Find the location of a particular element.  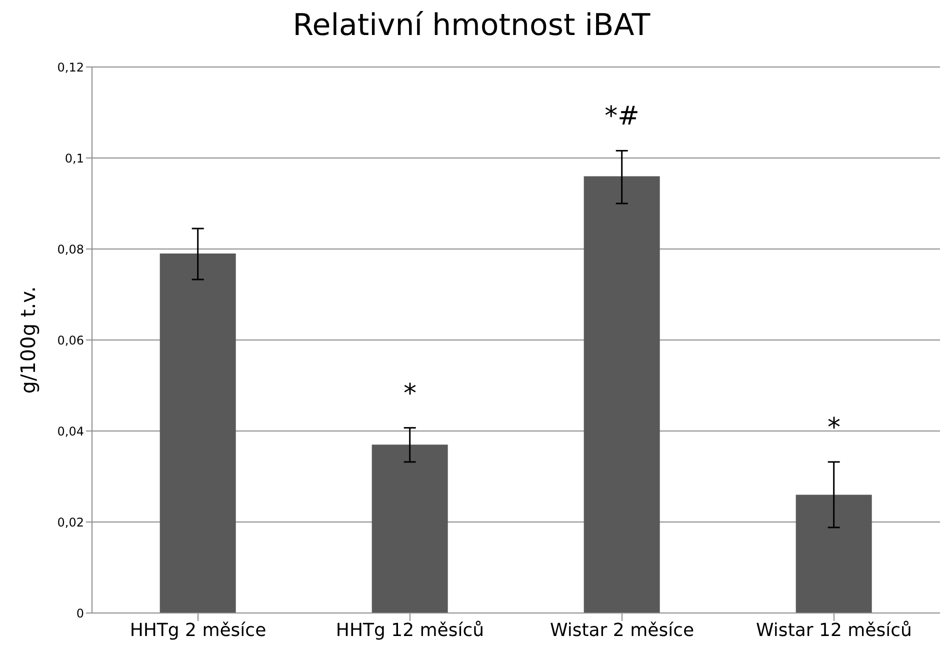

y-tick-label: 0,04 is located at coordinates (70, 431).